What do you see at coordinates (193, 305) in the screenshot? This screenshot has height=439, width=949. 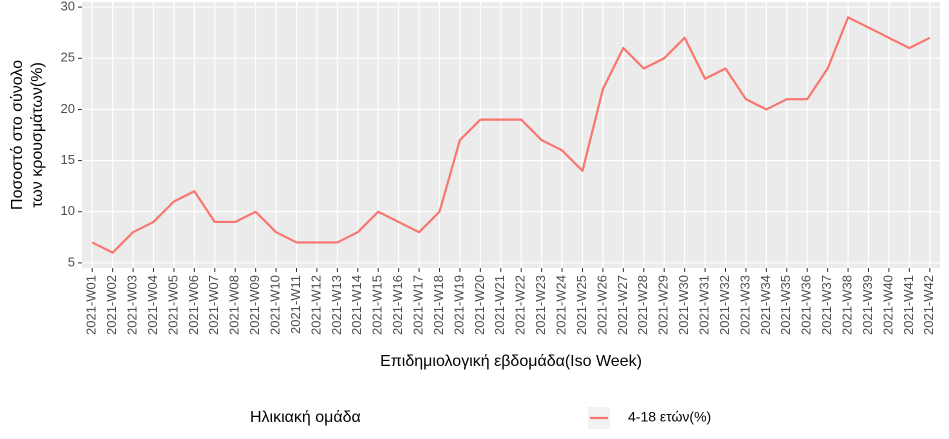 I see `x-tick-label: 2021-W06` at bounding box center [193, 305].